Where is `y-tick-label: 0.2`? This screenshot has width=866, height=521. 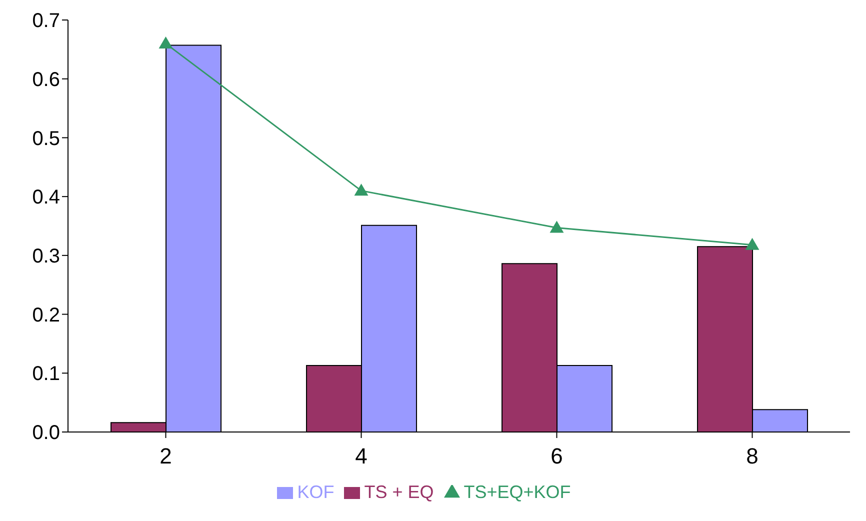
y-tick-label: 0.2 is located at coordinates (46, 315).